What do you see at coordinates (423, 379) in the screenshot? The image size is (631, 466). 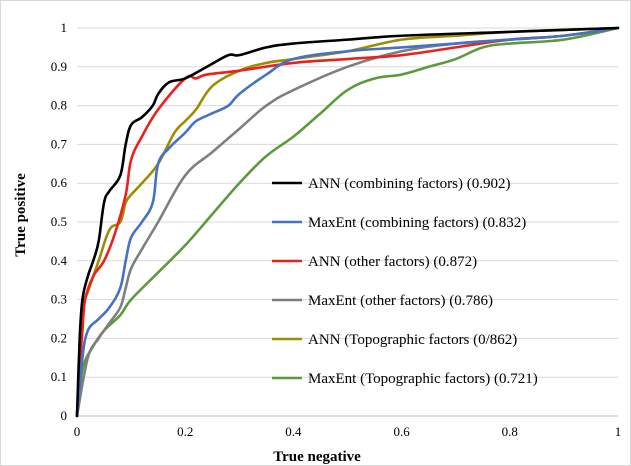 I see `legend-label: MaxEnt (Topographic factors) (0.721)` at bounding box center [423, 379].